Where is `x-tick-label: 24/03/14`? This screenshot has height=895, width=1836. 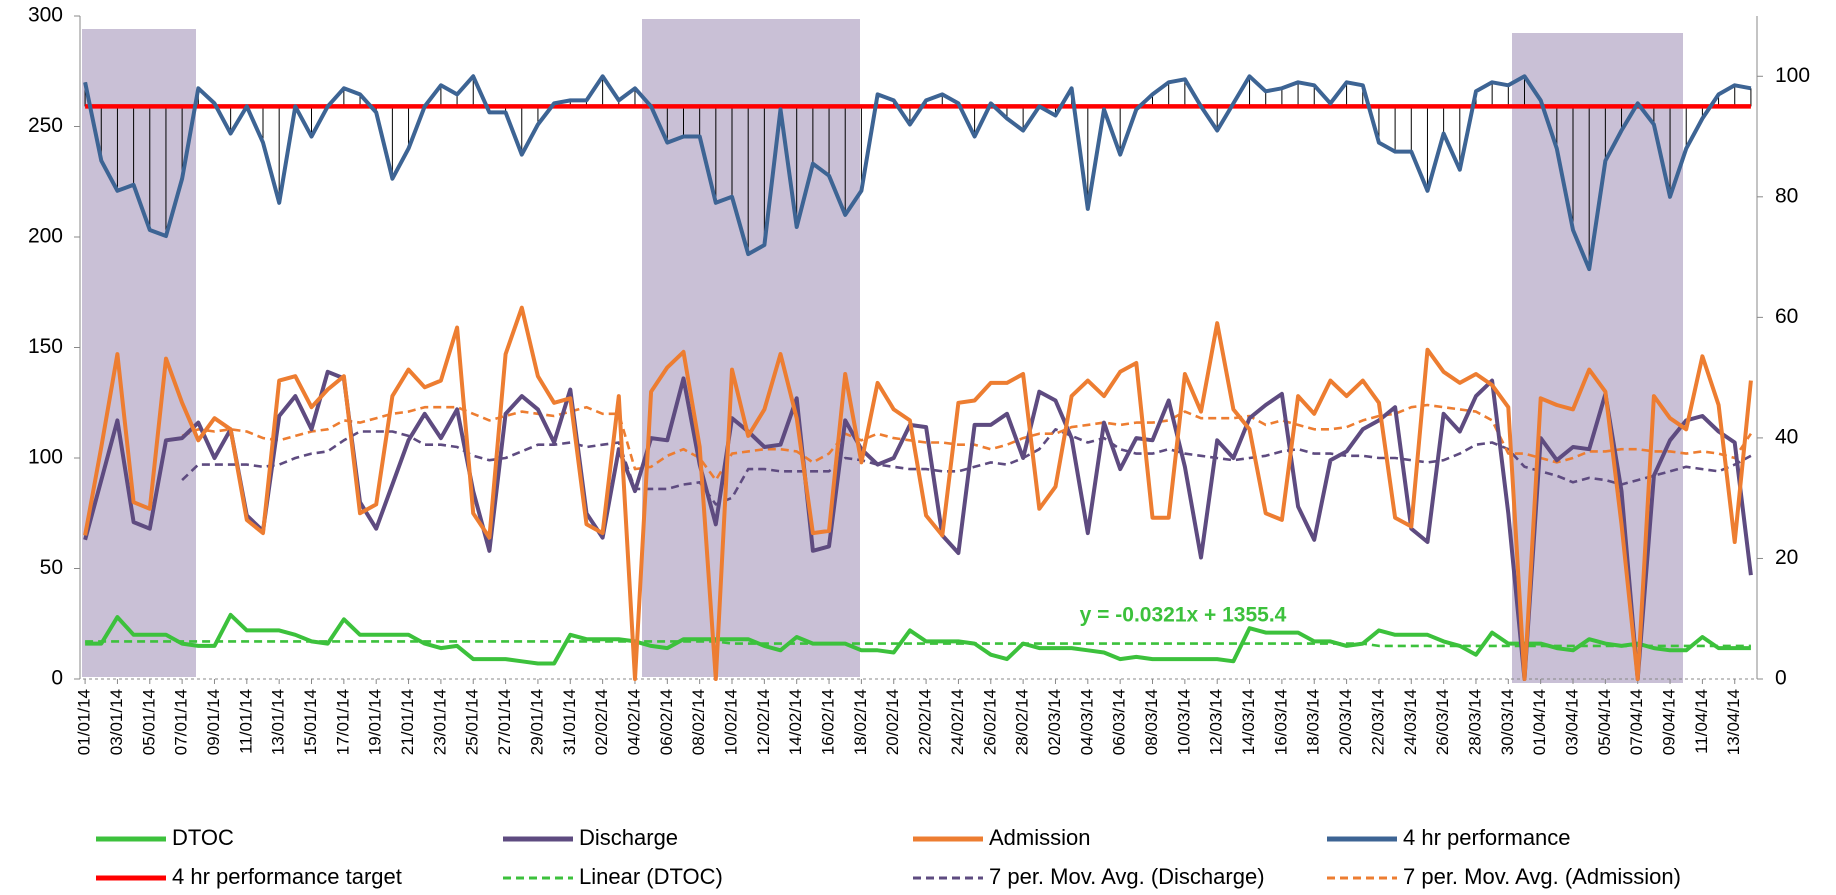
x-tick-label: 24/03/14 is located at coordinates (1410, 722).